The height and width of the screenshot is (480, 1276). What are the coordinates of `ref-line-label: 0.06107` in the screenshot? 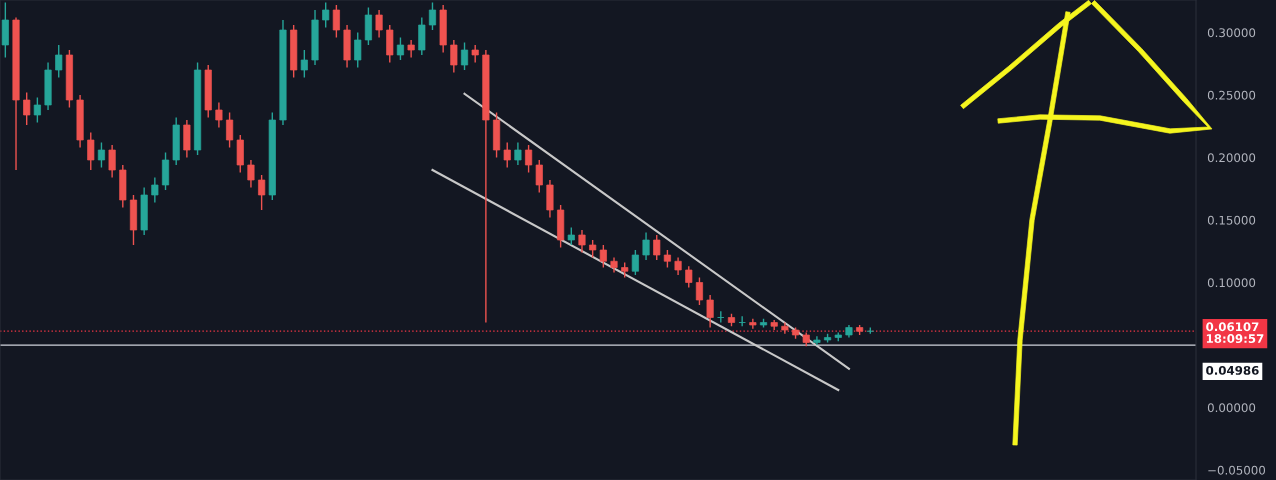 It's located at (1232, 327).